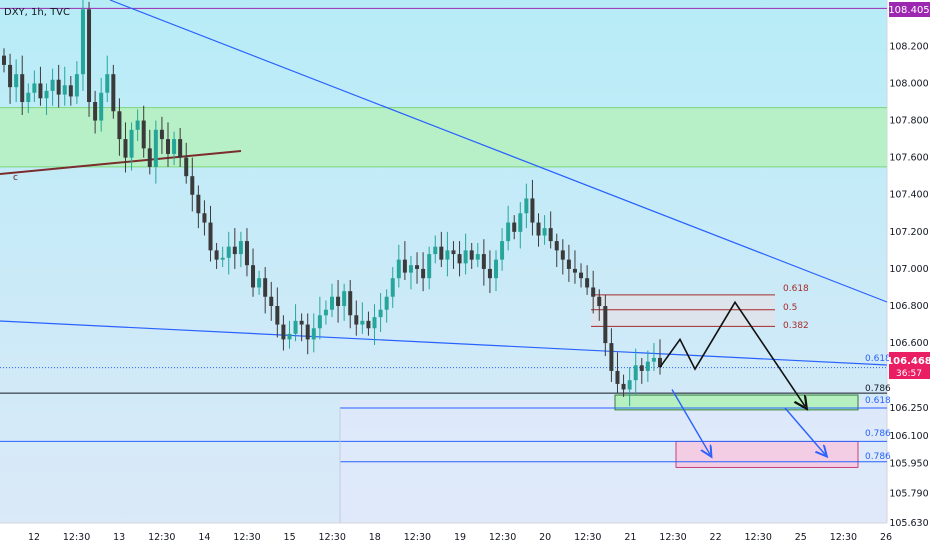  Describe the element at coordinates (908, 523) in the screenshot. I see `price-tick: 105.630` at that location.